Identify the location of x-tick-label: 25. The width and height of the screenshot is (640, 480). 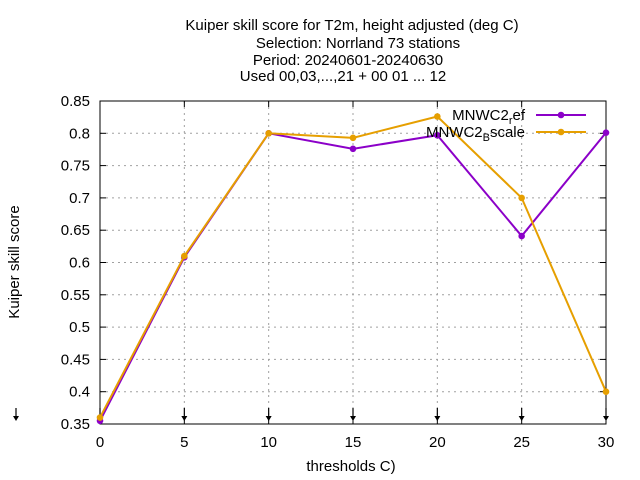
(521, 442).